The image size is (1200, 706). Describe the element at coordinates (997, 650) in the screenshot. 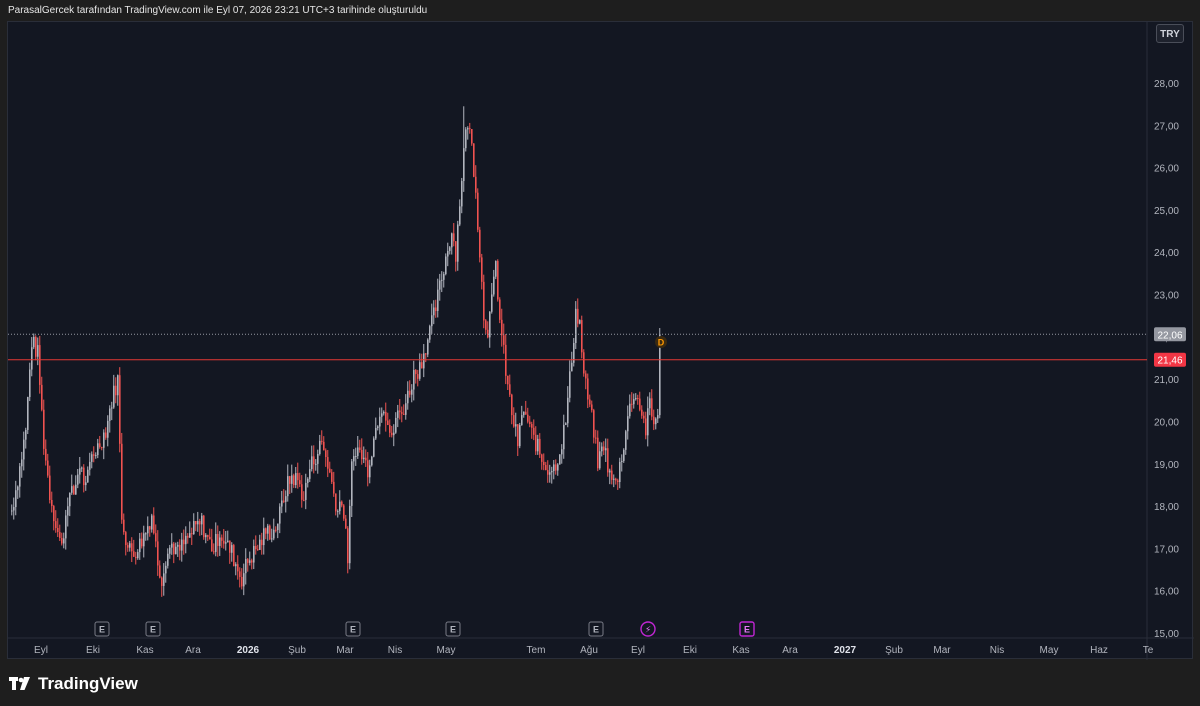

I see `x-tick-label: Nis` at that location.